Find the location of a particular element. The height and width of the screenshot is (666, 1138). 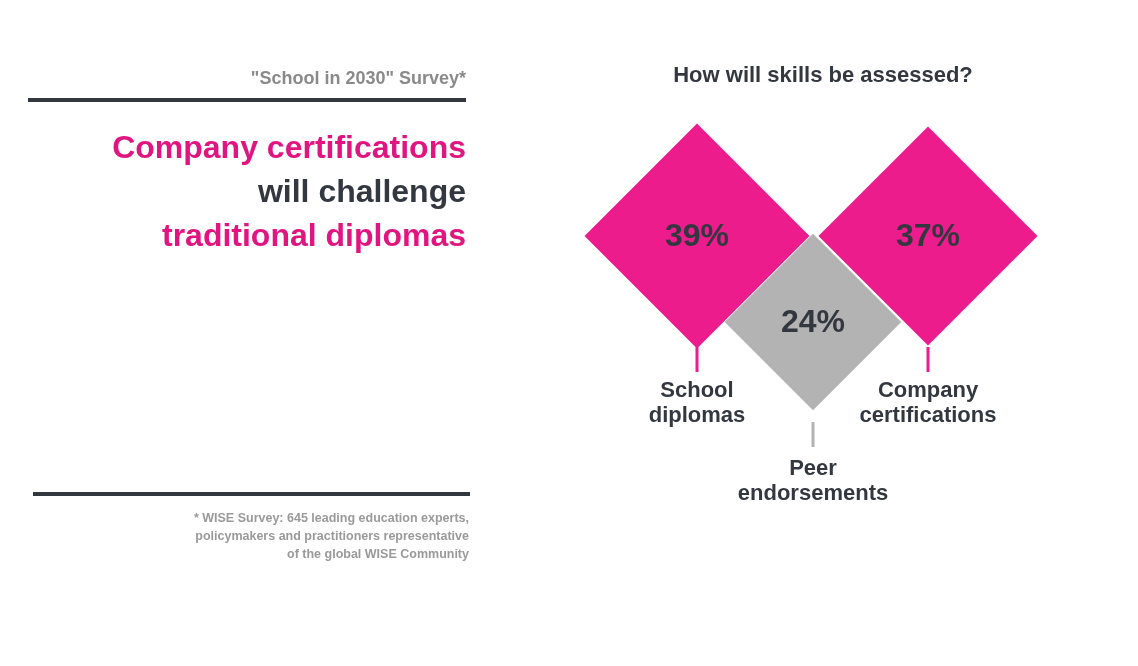

data-label: 39% is located at coordinates (697, 235).